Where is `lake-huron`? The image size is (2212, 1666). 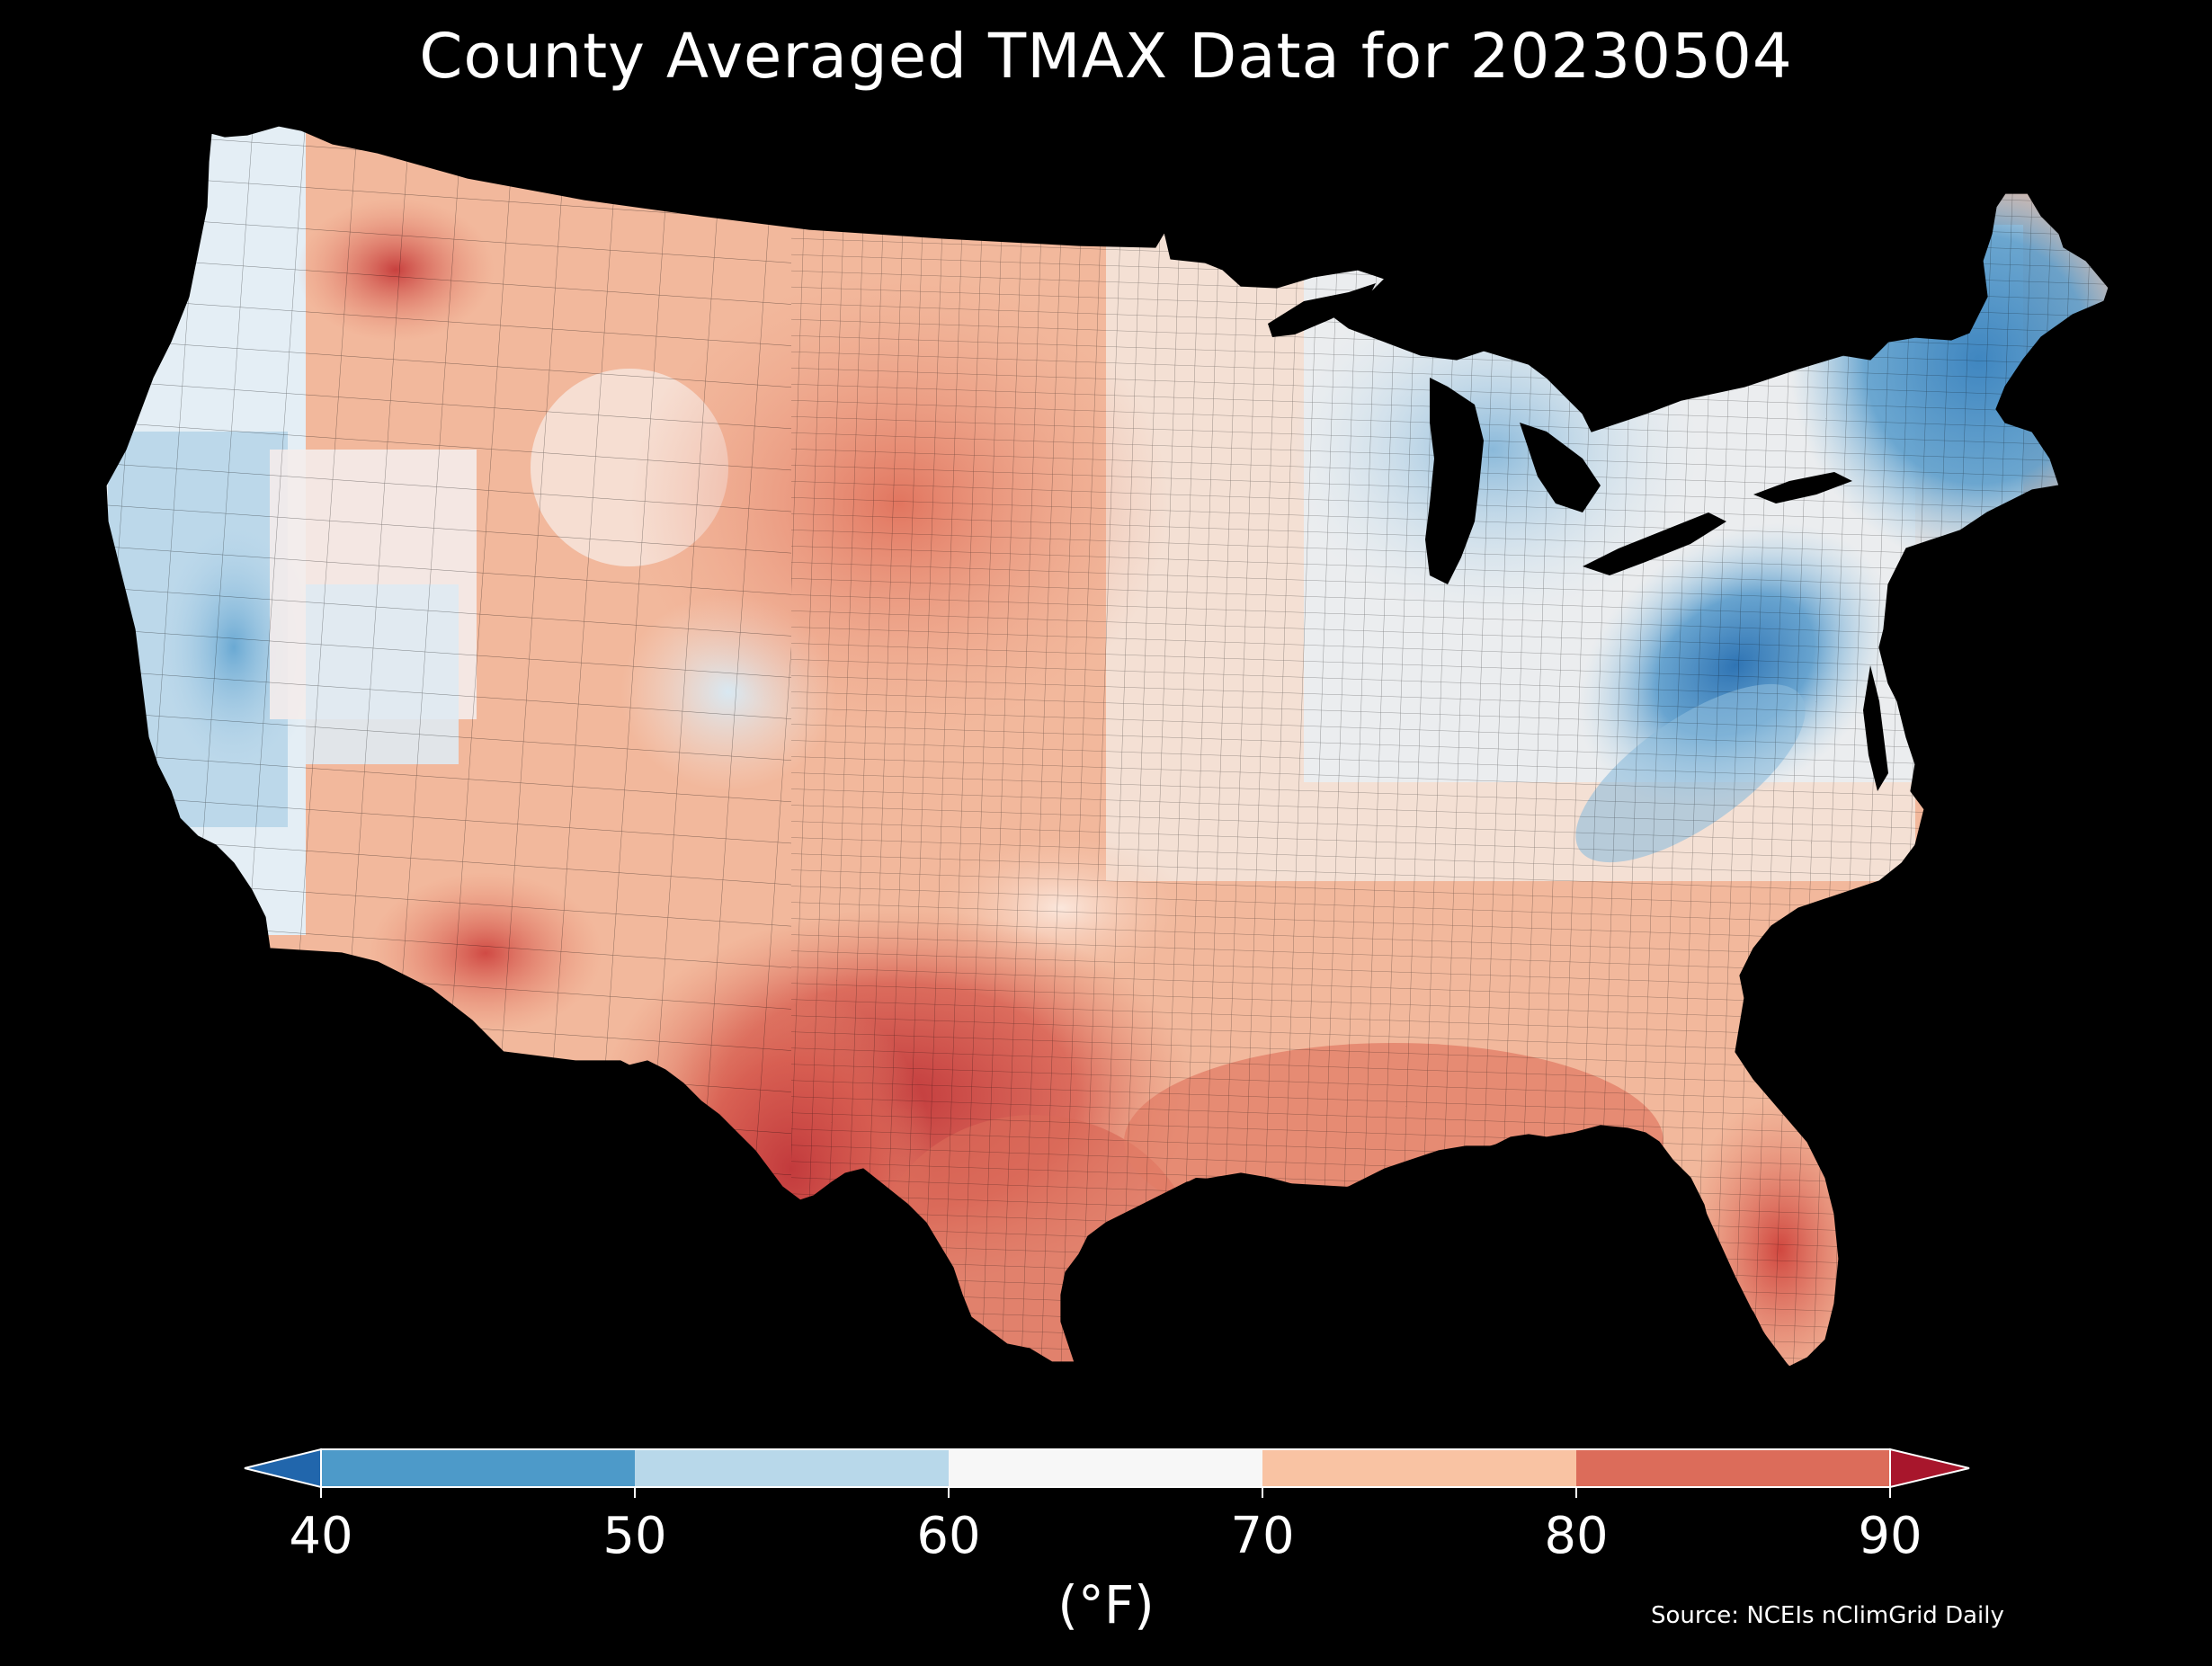
lake-huron is located at coordinates (1560, 468).